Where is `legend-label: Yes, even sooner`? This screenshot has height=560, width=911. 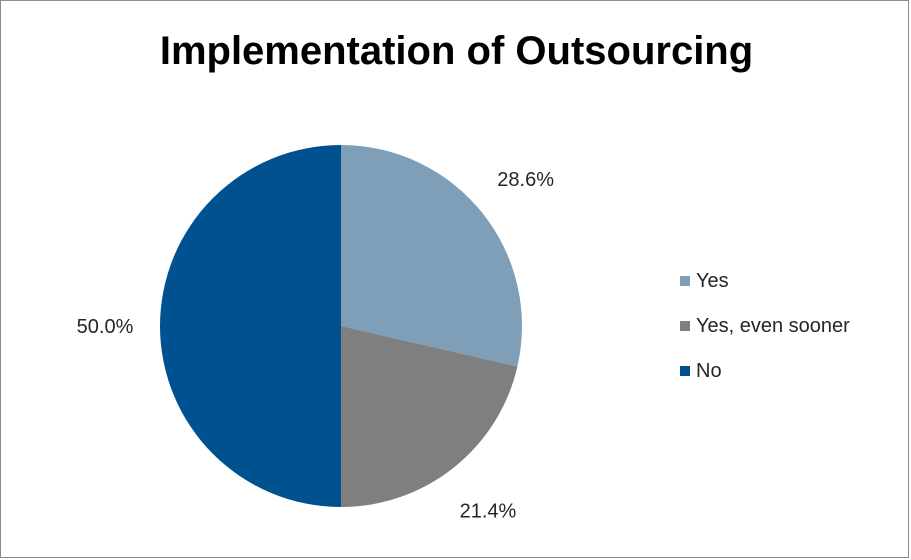
legend-label: Yes, even sooner is located at coordinates (773, 325).